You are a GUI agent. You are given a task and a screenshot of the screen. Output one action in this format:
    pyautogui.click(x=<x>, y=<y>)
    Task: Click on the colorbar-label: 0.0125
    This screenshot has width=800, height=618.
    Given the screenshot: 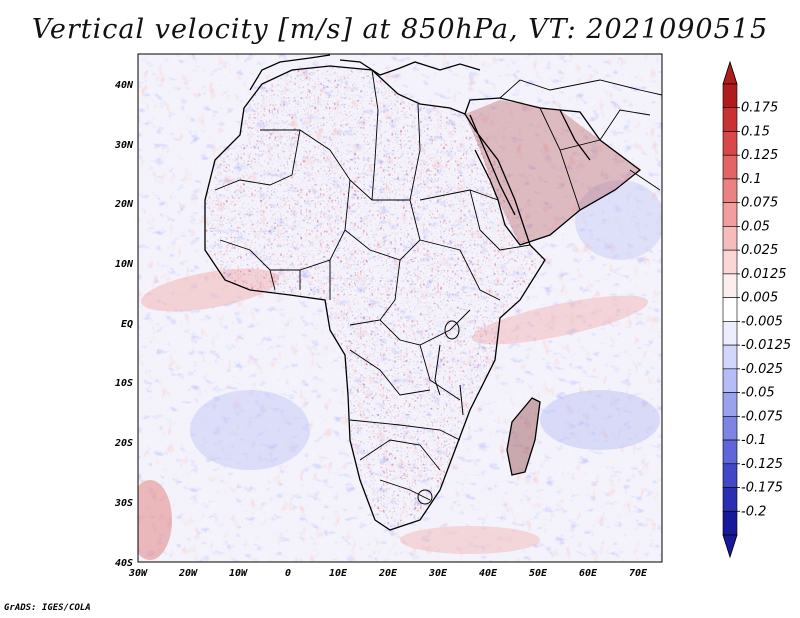 What is the action you would take?
    pyautogui.click(x=764, y=274)
    